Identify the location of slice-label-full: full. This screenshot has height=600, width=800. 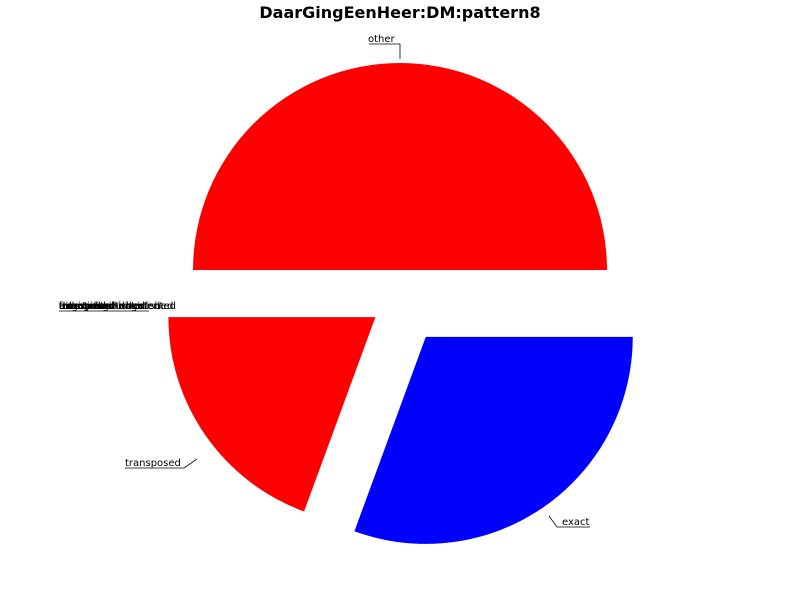
(66, 306).